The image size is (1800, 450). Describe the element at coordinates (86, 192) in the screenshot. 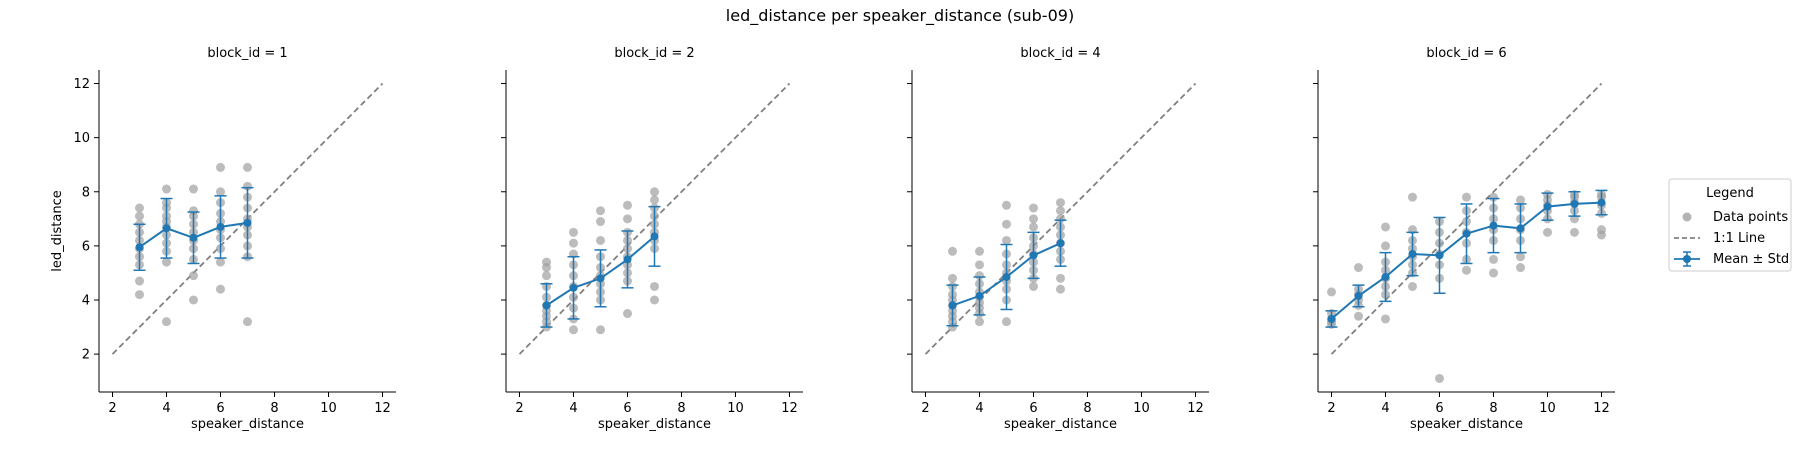

I see `y-tick-label: 8` at that location.